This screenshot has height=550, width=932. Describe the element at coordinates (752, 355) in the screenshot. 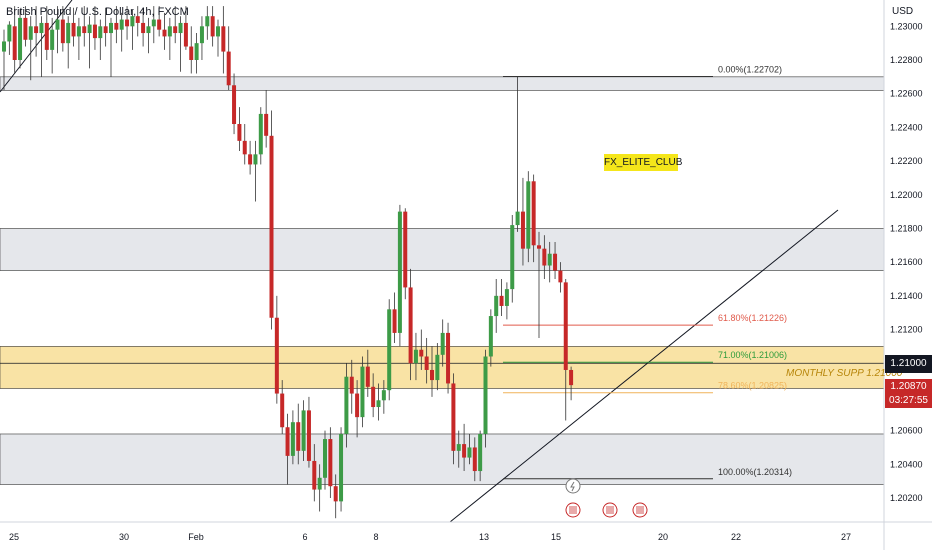

I see `fib-label: 71.00%(1.21006)` at that location.